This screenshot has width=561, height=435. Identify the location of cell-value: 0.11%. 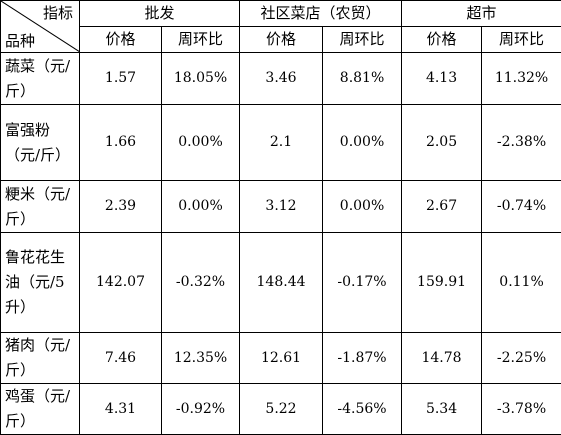
(521, 283).